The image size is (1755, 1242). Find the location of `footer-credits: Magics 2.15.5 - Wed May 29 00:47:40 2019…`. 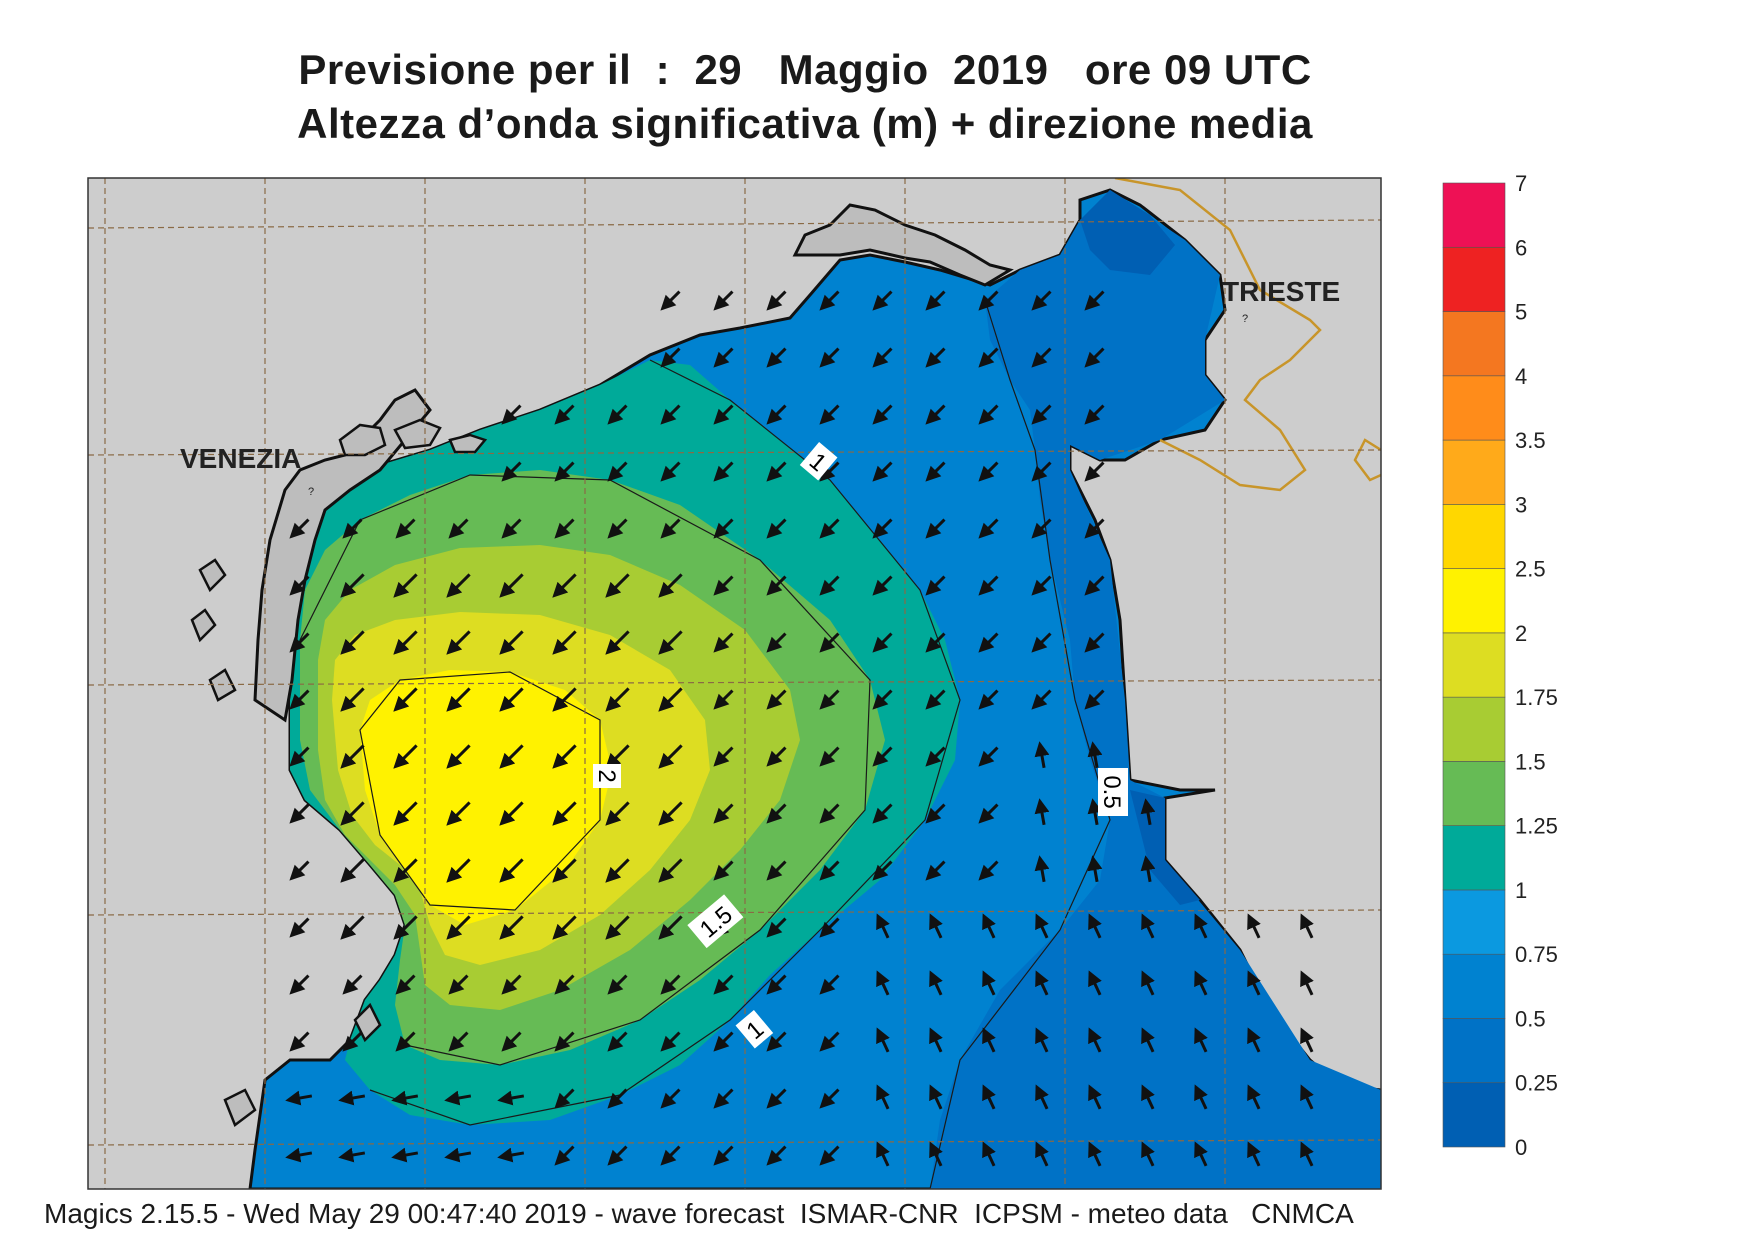

footer-credits: Magics 2.15.5 - Wed May 29 00:47:40 2019… is located at coordinates (699, 1213).